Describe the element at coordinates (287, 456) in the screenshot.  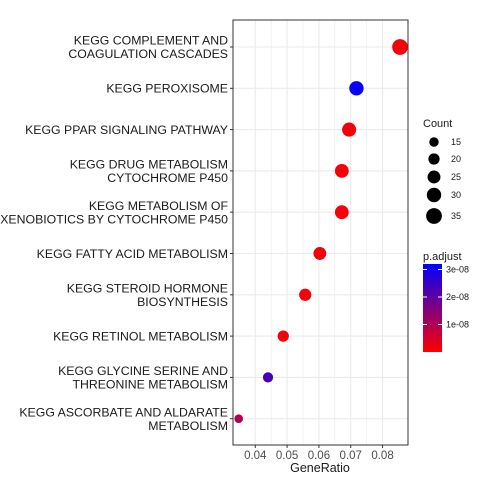
I see `x-tick-label: 0.05` at that location.